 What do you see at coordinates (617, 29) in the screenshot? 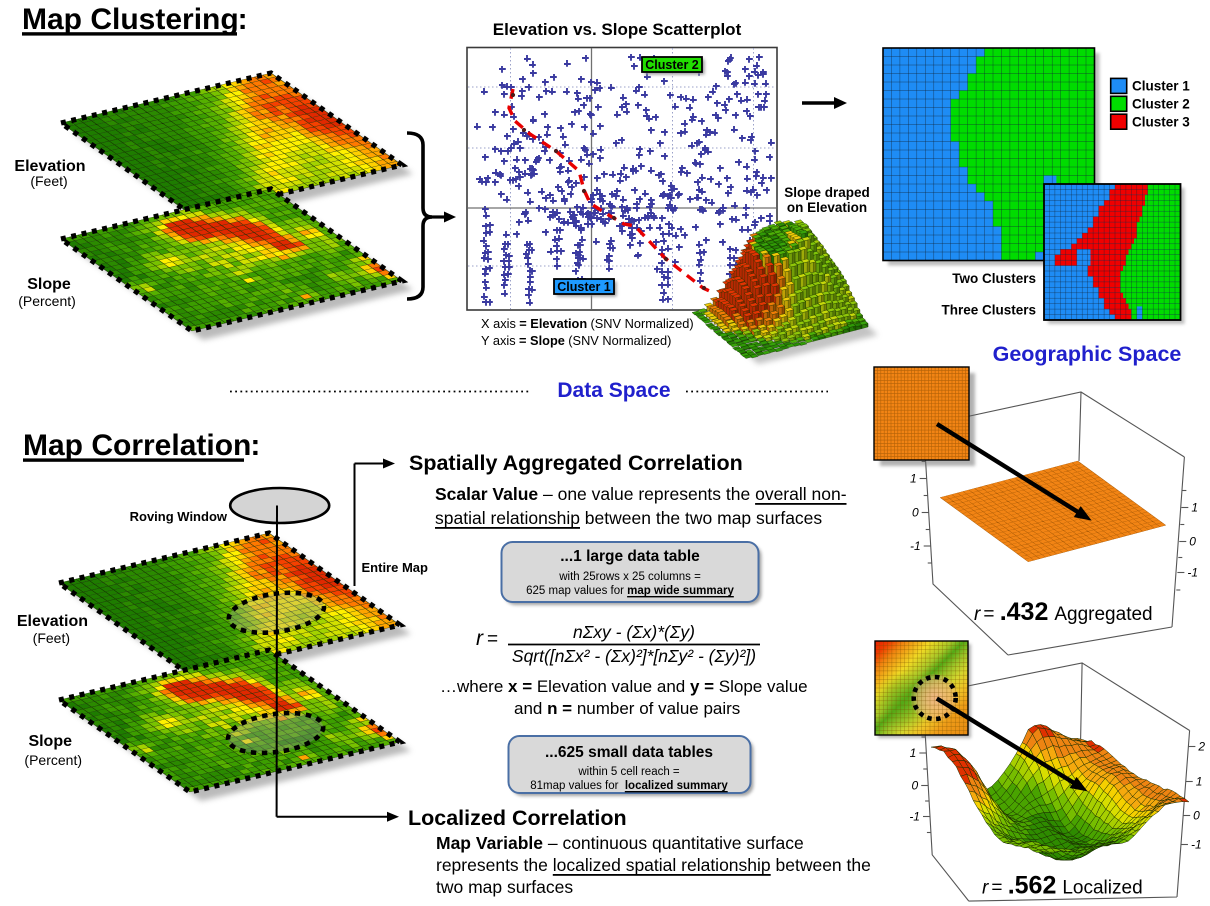
I see `svg-text:Elevation vs. Slope Scatterplo: Elevation vs. Slope Scatterplot` at bounding box center [617, 29].